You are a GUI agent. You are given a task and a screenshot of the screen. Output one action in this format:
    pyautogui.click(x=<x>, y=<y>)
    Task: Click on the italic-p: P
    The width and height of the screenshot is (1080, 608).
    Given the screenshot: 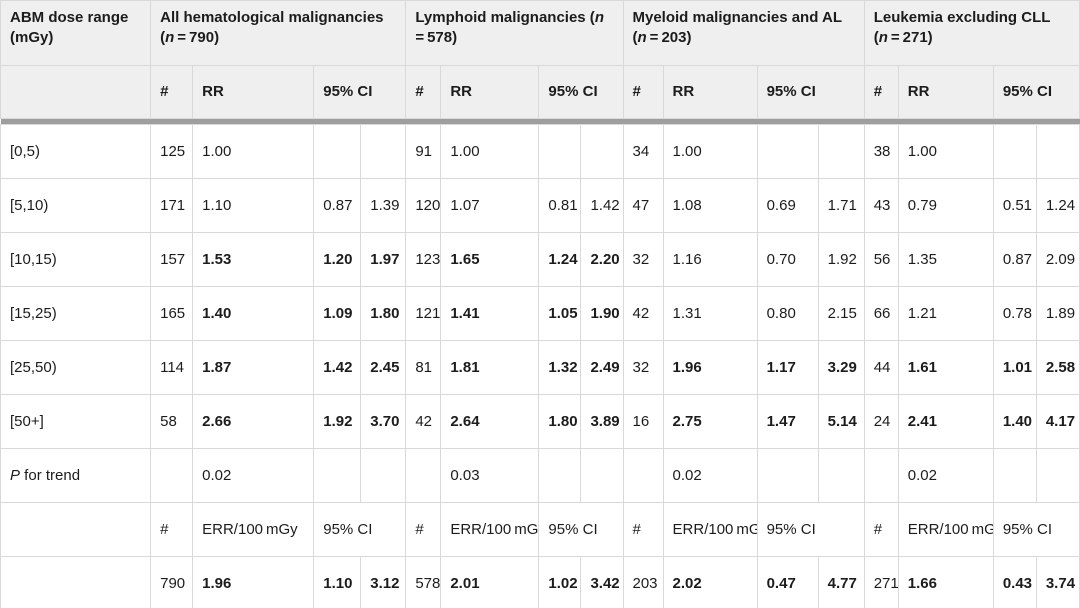 What is the action you would take?
    pyautogui.click(x=15, y=475)
    